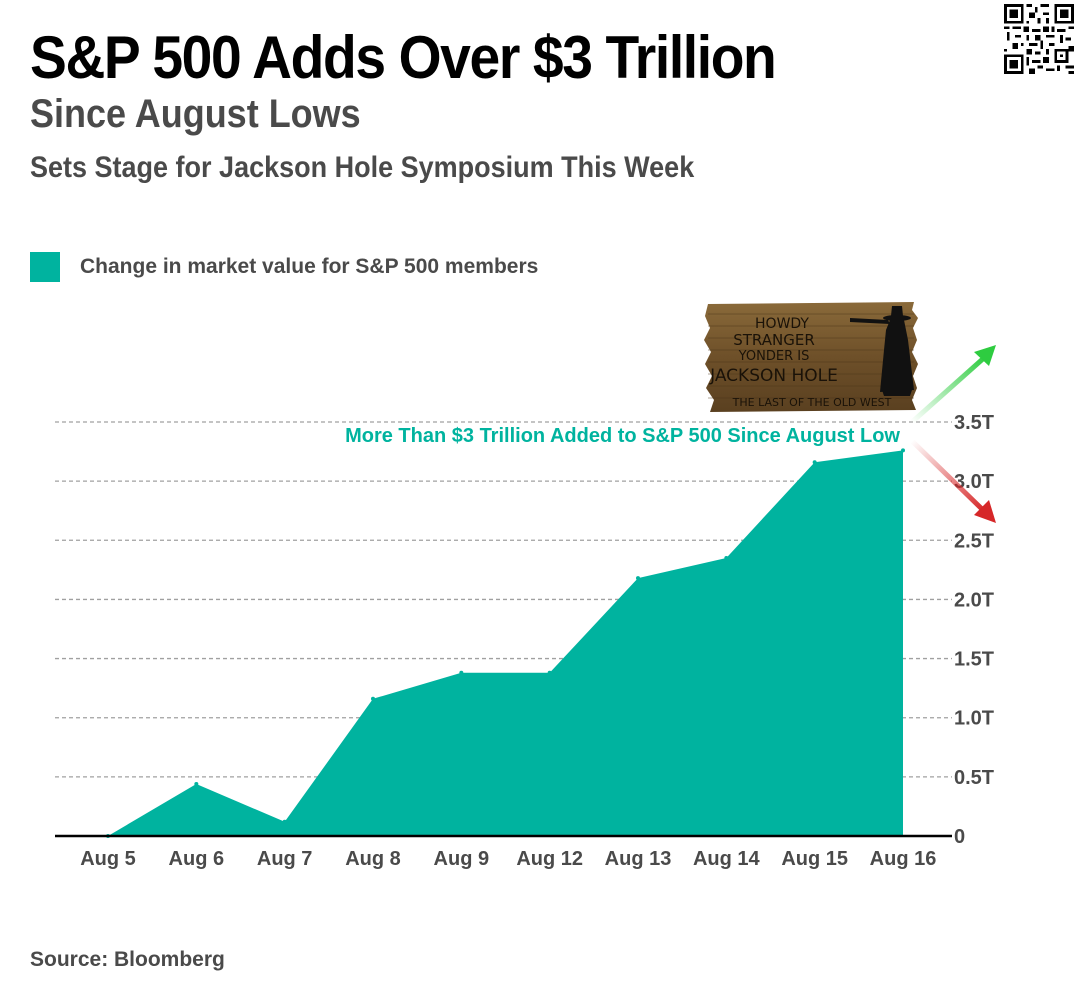 The image size is (1080, 1000). I want to click on x-tick-label: Aug 5, so click(108, 859).